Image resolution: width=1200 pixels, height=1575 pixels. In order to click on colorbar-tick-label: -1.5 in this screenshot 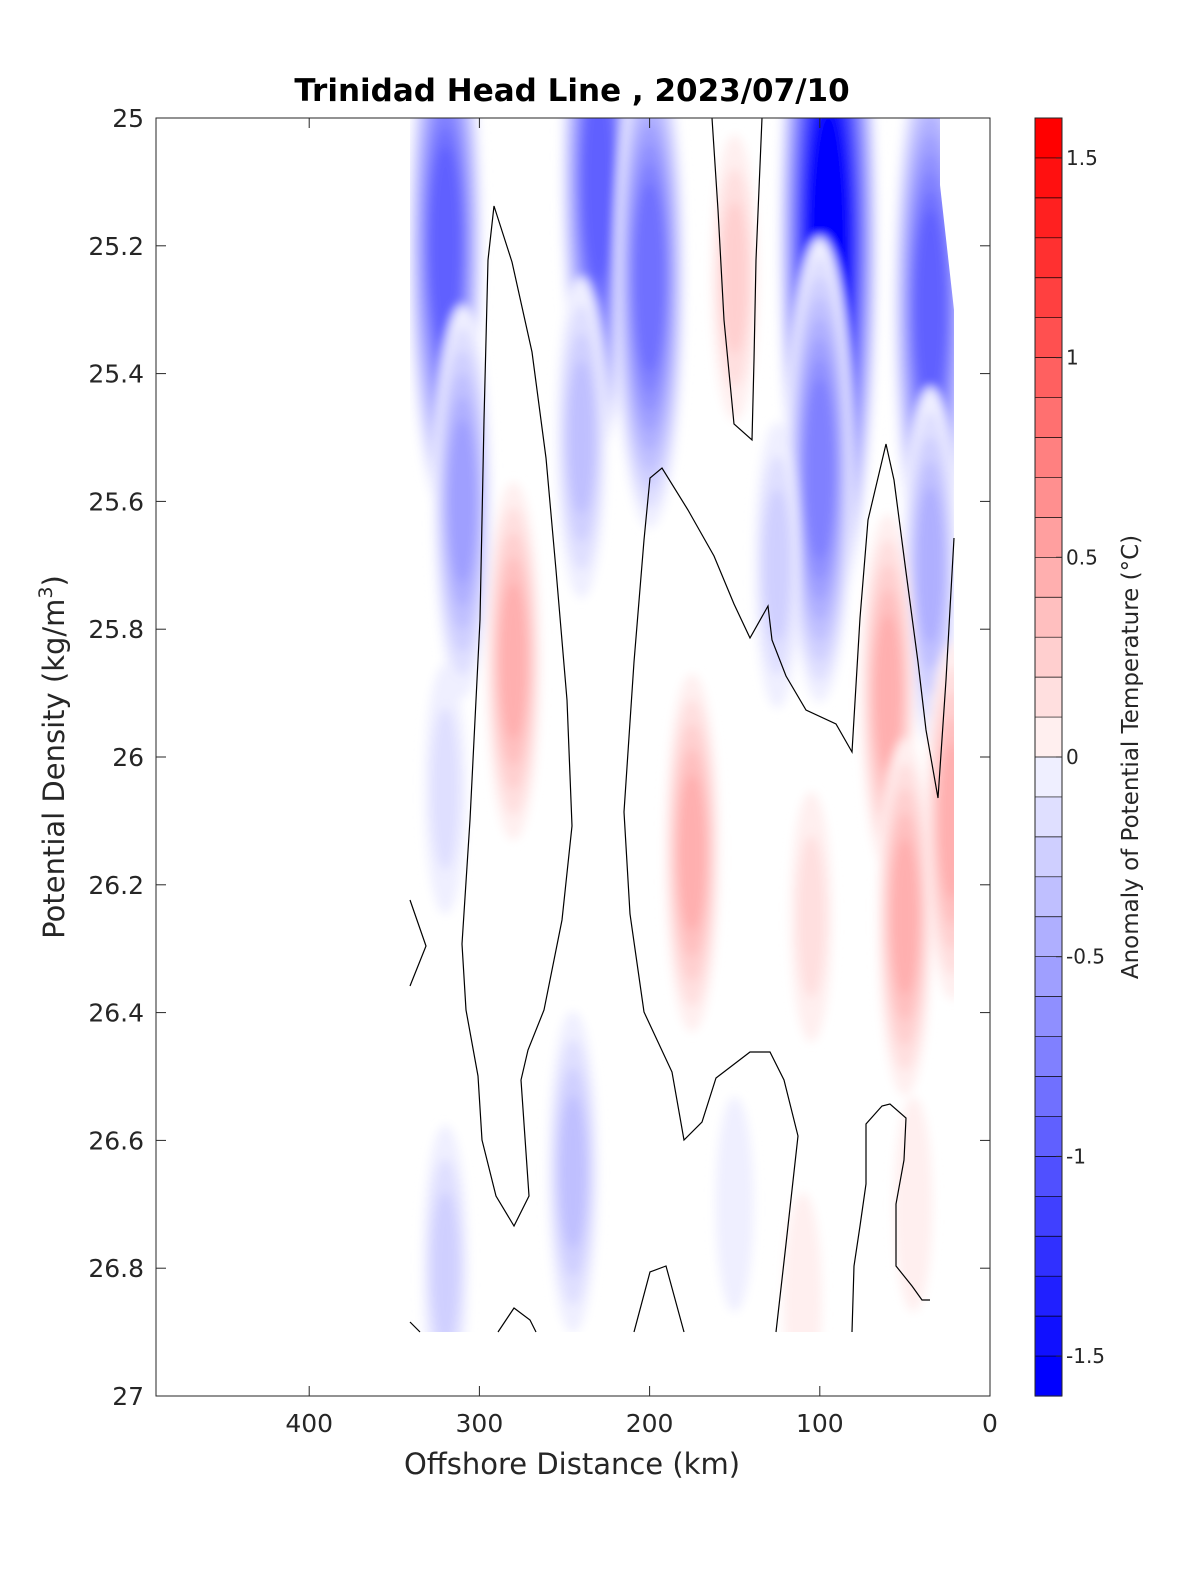, I will do `click(1085, 1356)`.